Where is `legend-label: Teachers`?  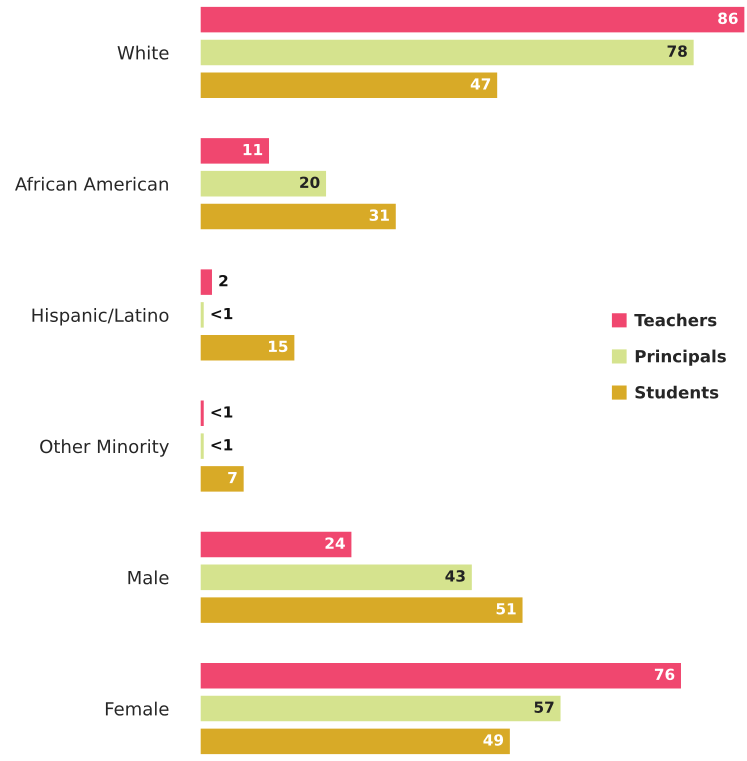
legend-label: Teachers is located at coordinates (675, 319).